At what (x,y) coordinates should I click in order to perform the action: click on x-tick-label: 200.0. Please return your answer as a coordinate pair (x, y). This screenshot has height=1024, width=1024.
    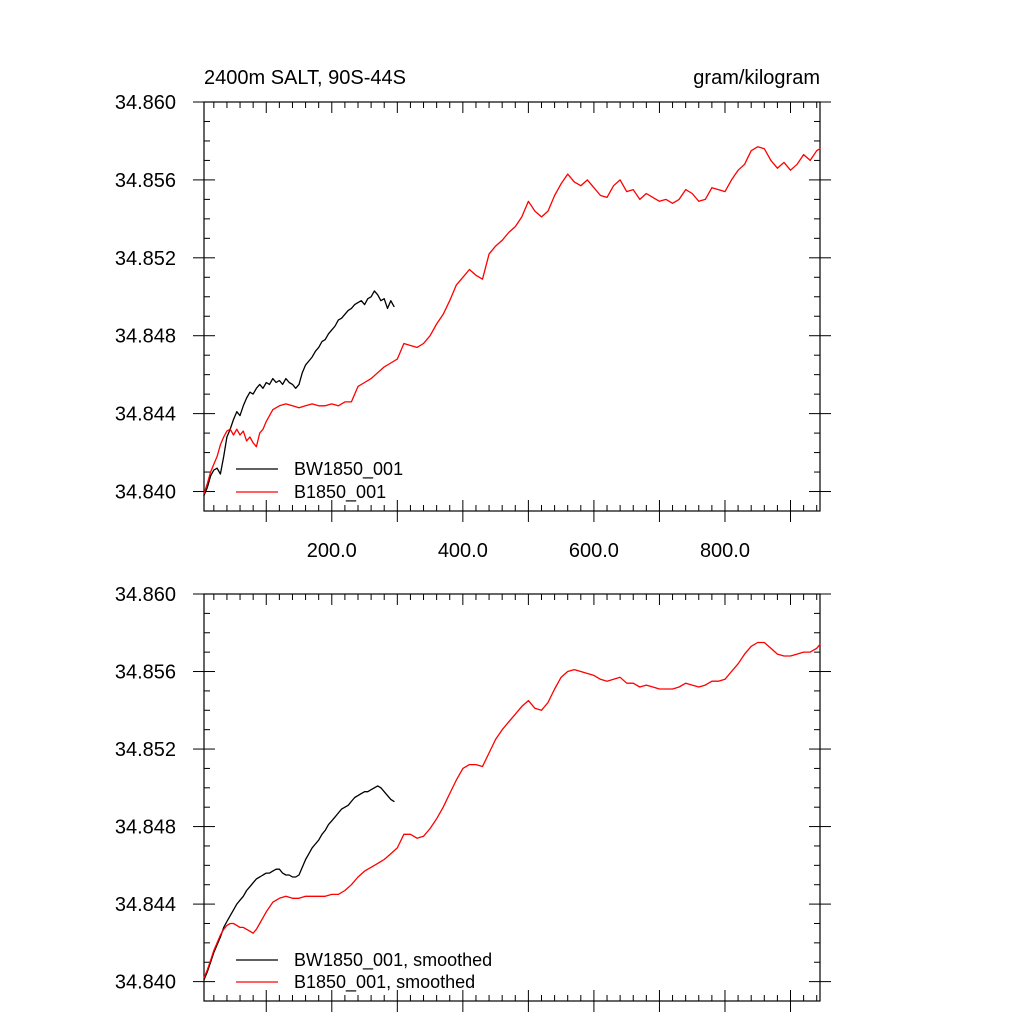
    Looking at the image, I should click on (332, 551).